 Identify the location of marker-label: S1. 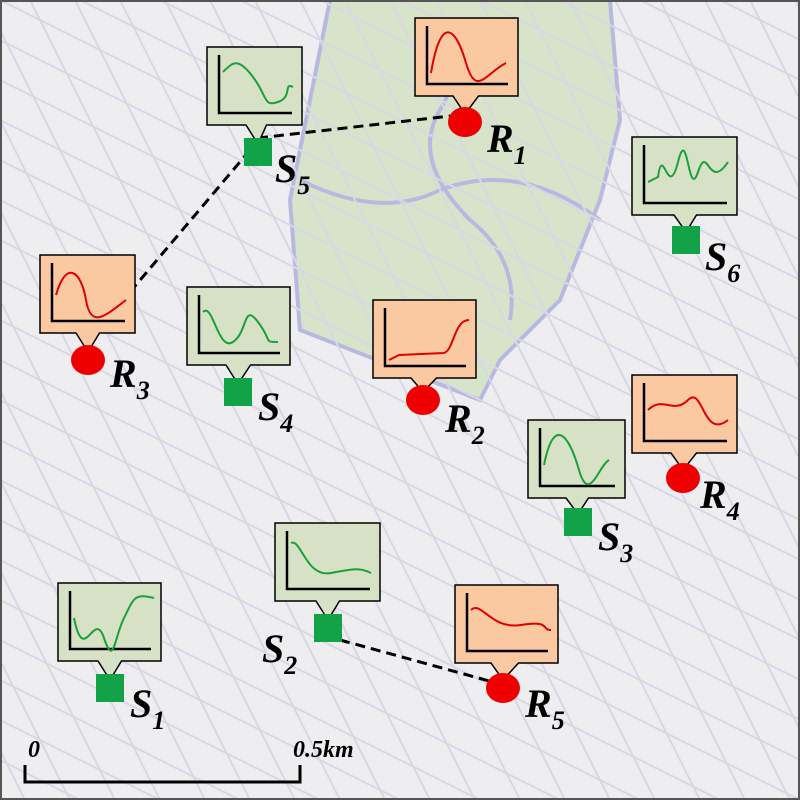
(147, 708).